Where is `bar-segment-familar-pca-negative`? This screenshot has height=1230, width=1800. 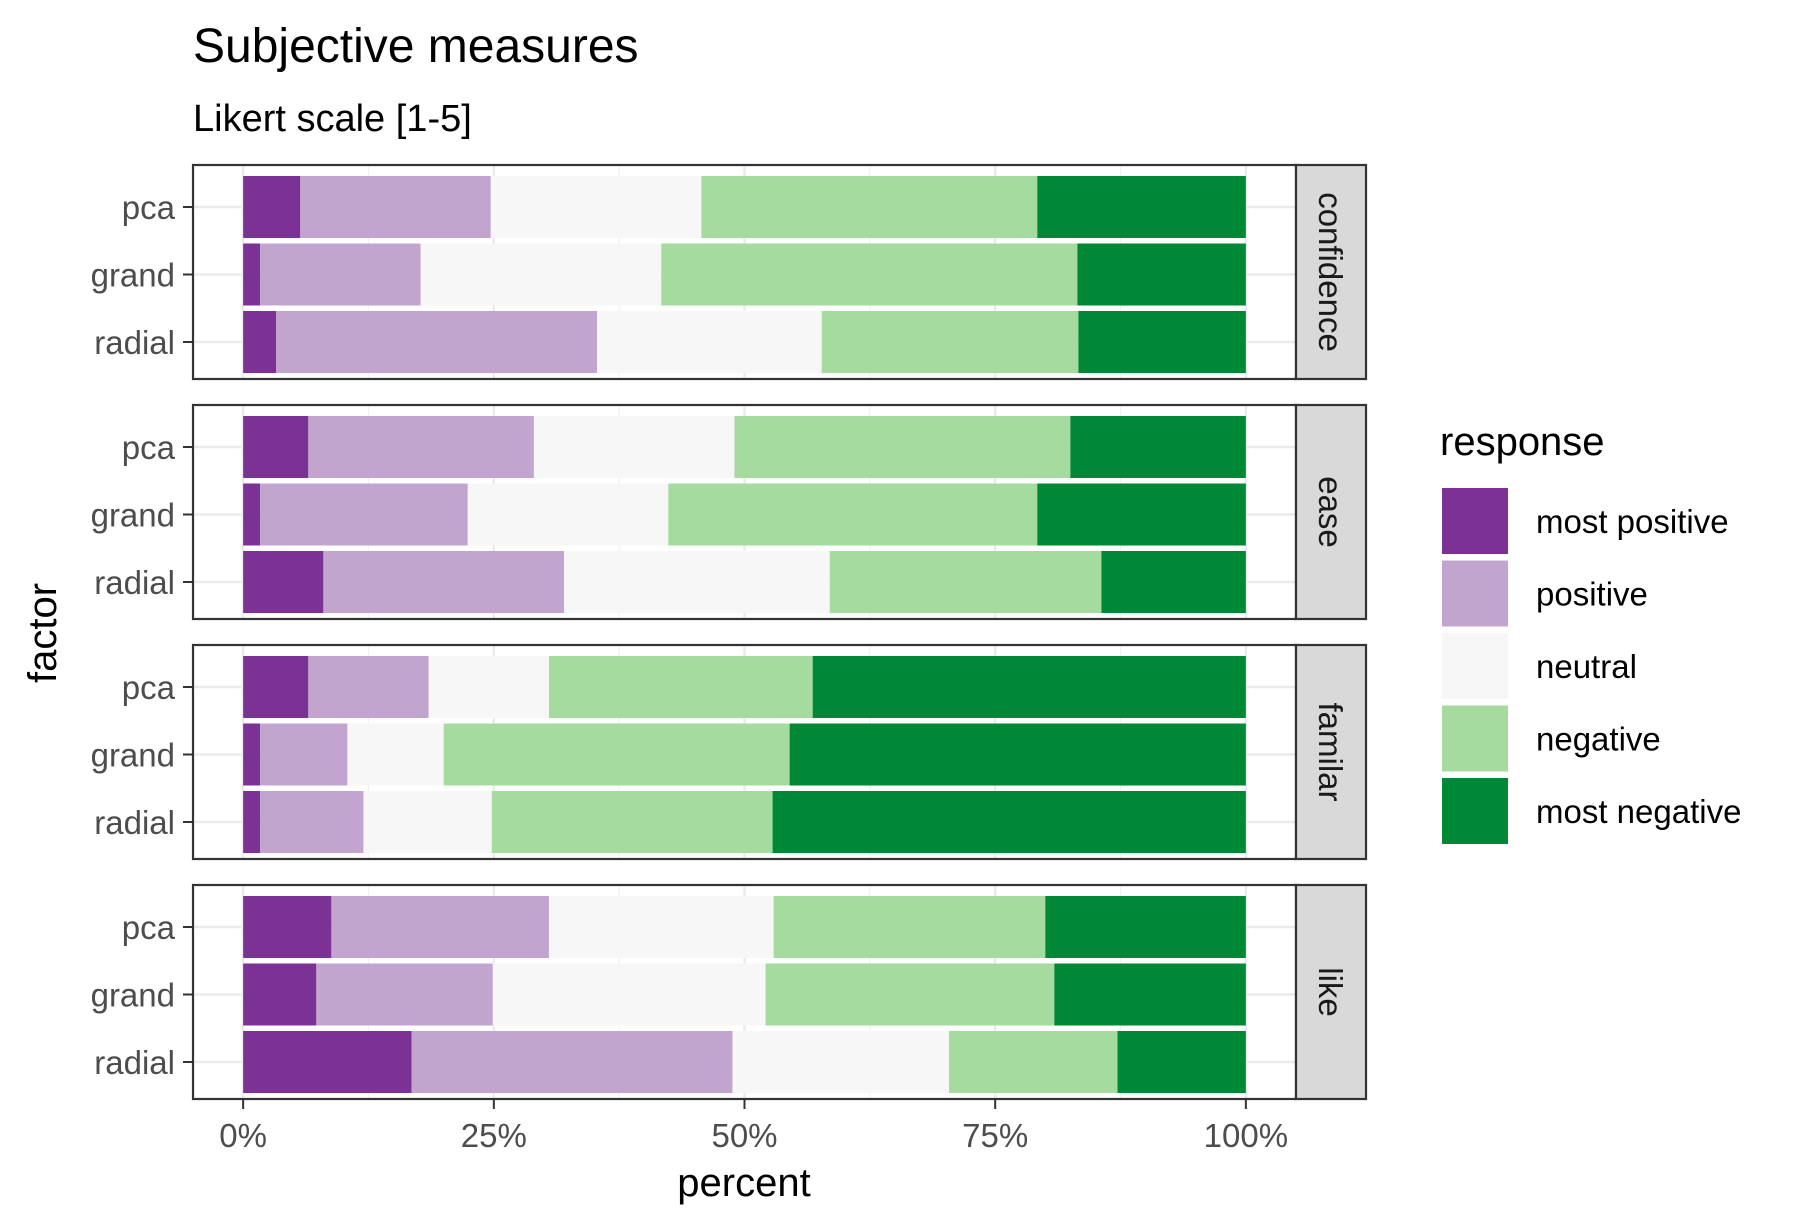
bar-segment-familar-pca-negative is located at coordinates (680, 687).